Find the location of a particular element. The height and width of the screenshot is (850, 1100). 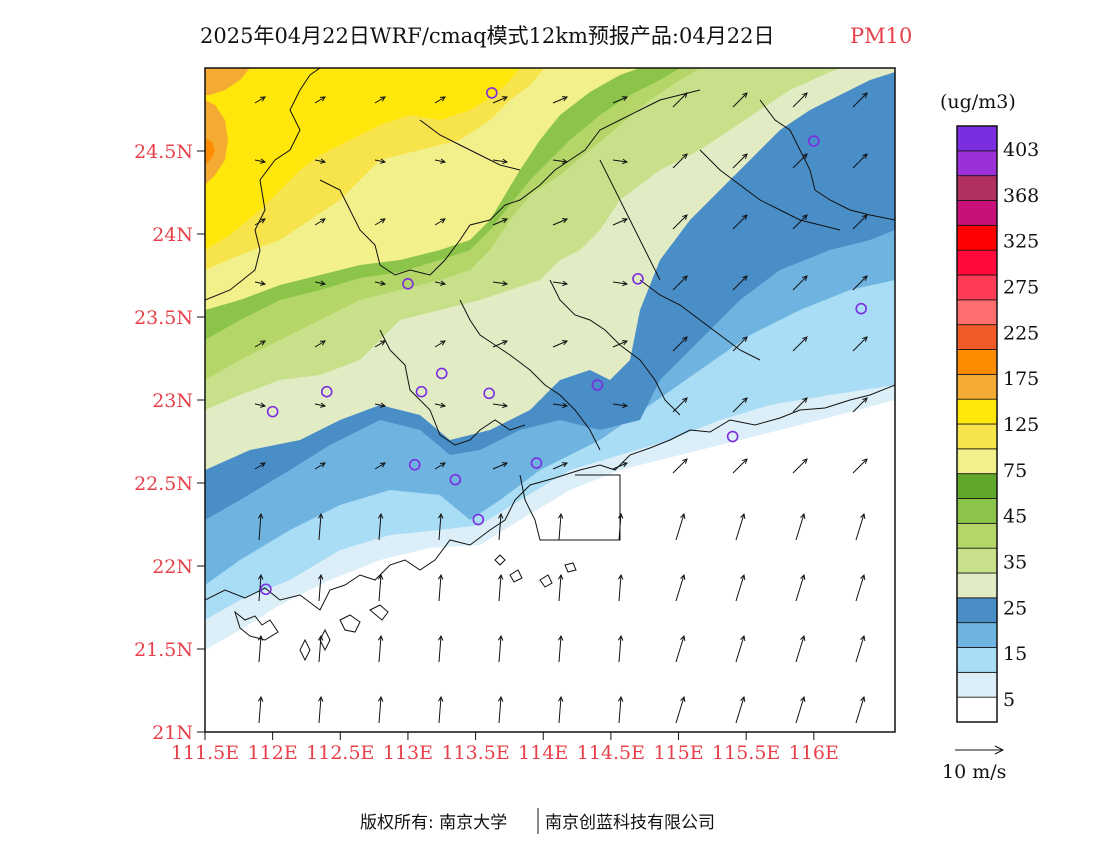

colorbar-label: 45 is located at coordinates (1015, 517).